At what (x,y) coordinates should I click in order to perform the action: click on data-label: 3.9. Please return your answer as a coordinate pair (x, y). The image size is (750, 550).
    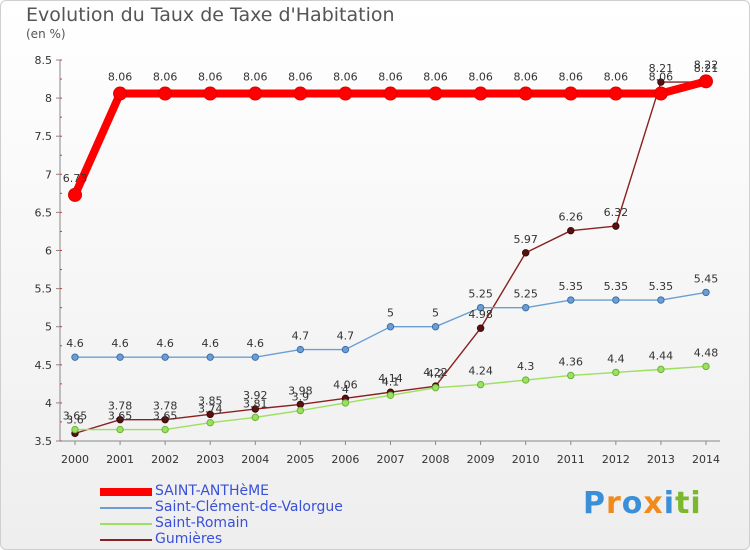
    Looking at the image, I should click on (301, 397).